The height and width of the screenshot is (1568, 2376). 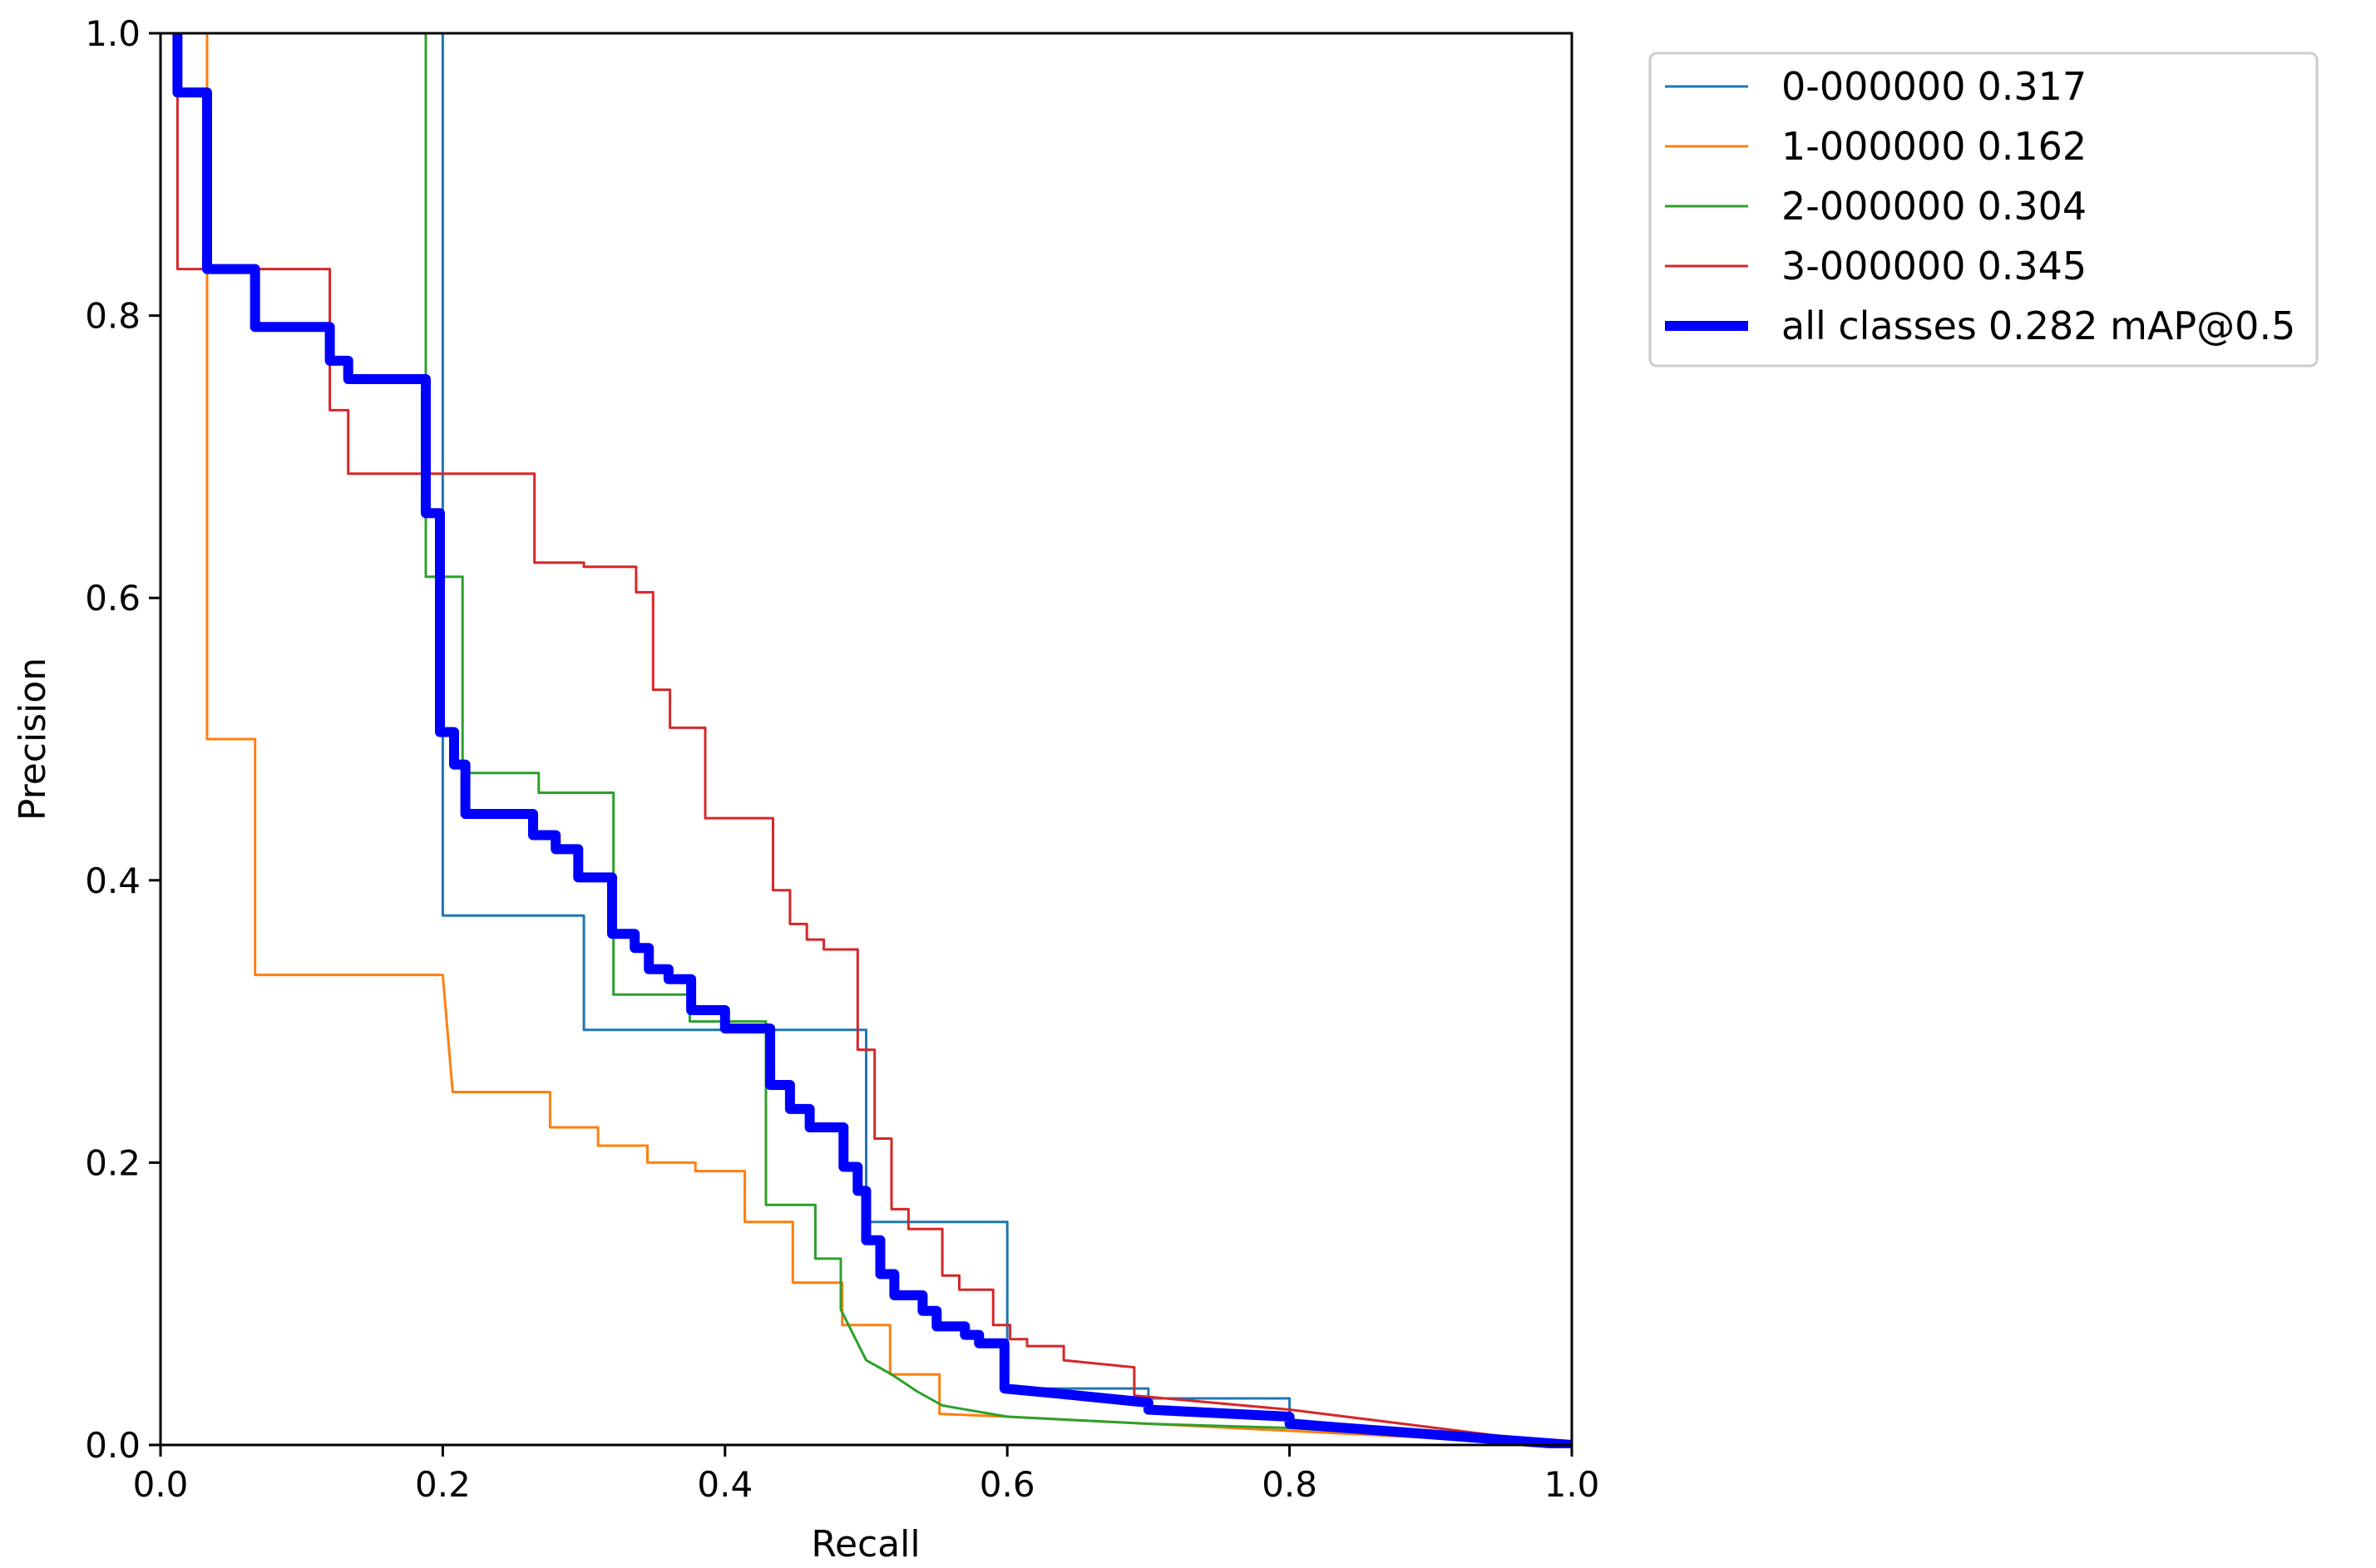 I want to click on legend-series-ap: 0.317, so click(x=2032, y=86).